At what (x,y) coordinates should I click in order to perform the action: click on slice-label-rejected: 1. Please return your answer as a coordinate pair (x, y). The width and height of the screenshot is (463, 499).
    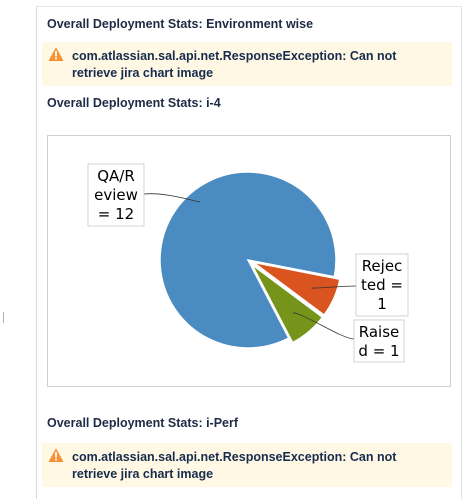
    Looking at the image, I should click on (382, 304).